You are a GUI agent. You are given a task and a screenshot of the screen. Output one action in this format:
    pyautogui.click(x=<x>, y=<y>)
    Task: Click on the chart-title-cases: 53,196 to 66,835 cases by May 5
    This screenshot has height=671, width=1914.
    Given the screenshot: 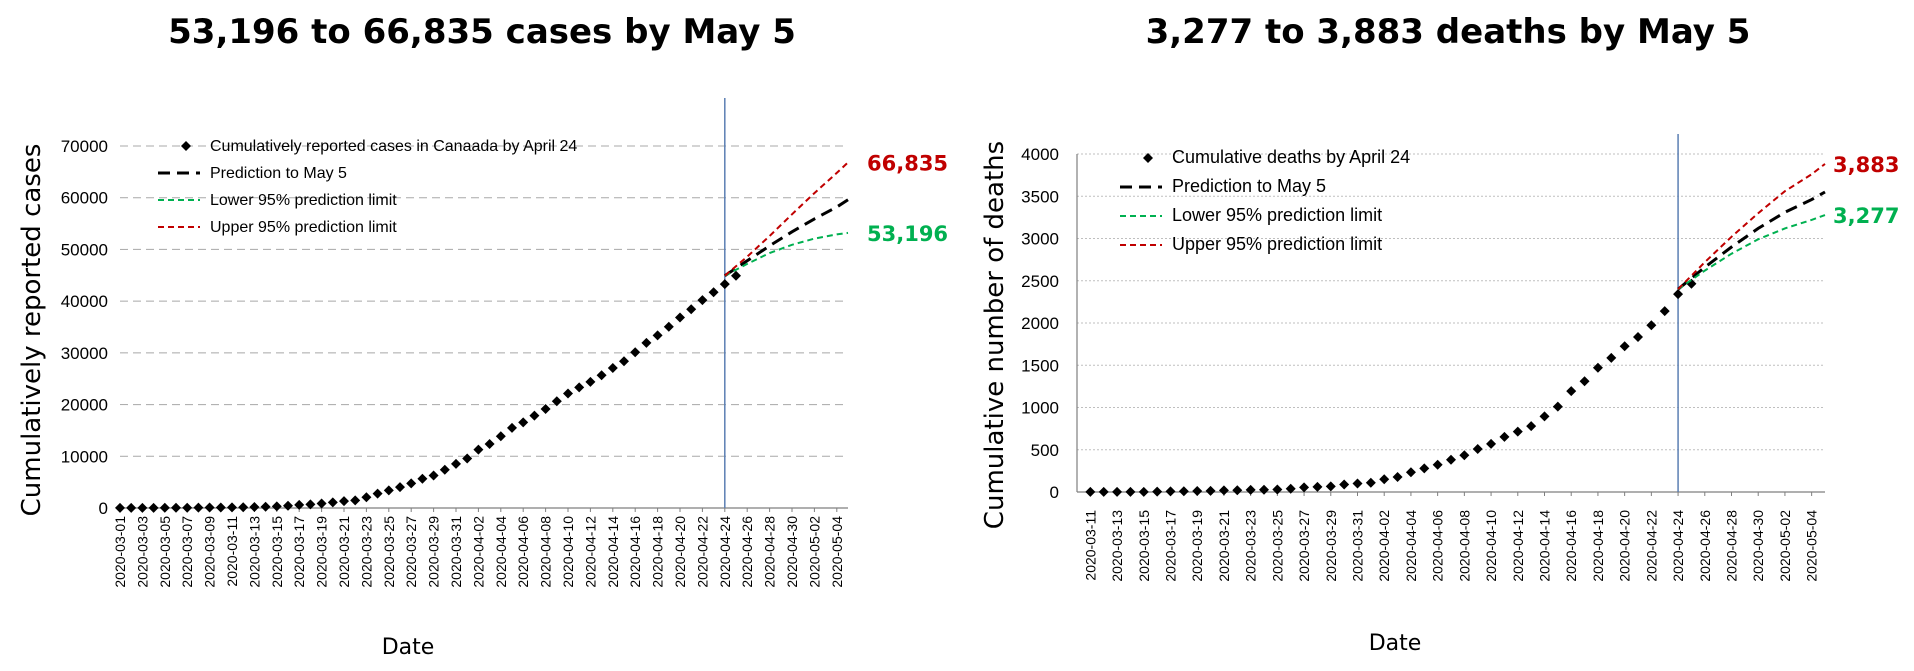 What is the action you would take?
    pyautogui.click(x=482, y=32)
    